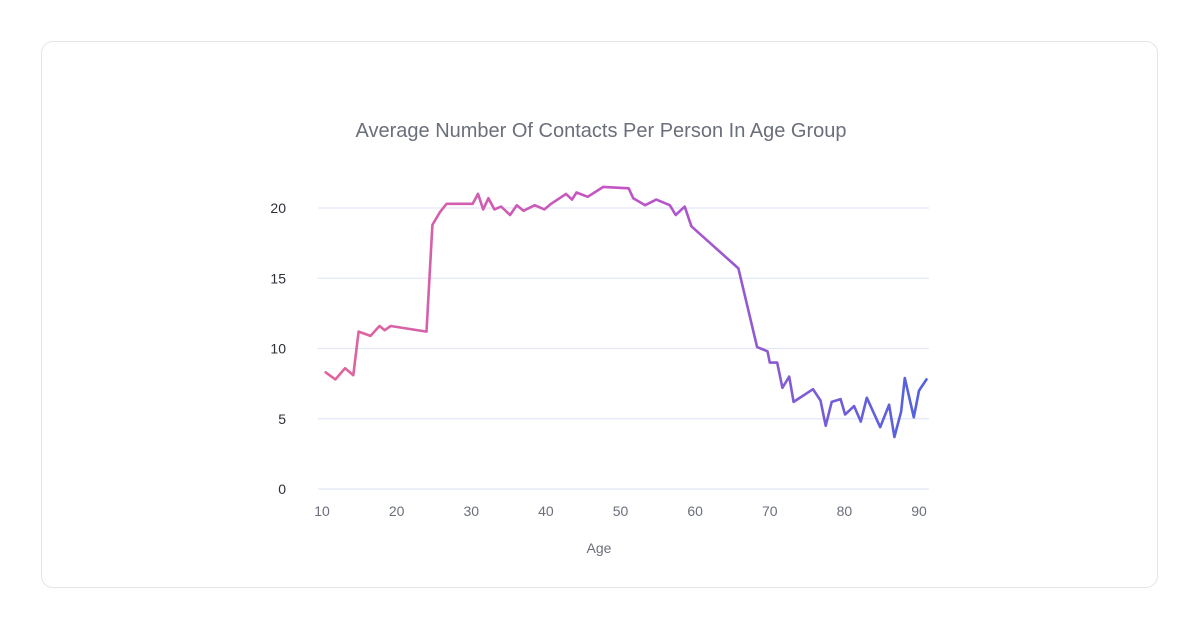 This screenshot has height=630, width=1200. Describe the element at coordinates (471, 511) in the screenshot. I see `x-tick-label: 30` at that location.